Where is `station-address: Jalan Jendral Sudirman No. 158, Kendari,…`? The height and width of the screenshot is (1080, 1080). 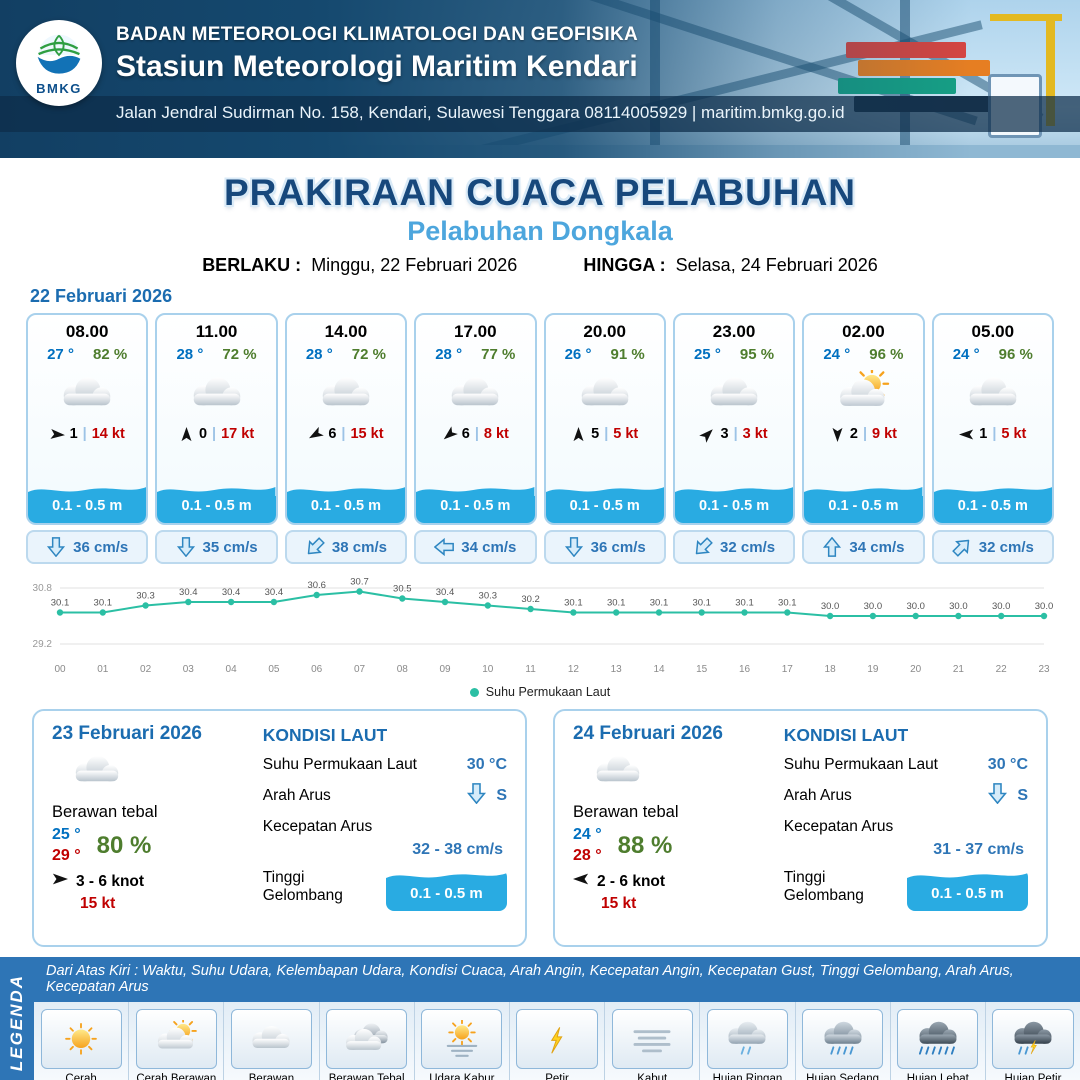
station-address: Jalan Jendral Sudirman No. 158, Kendari,… is located at coordinates (480, 112).